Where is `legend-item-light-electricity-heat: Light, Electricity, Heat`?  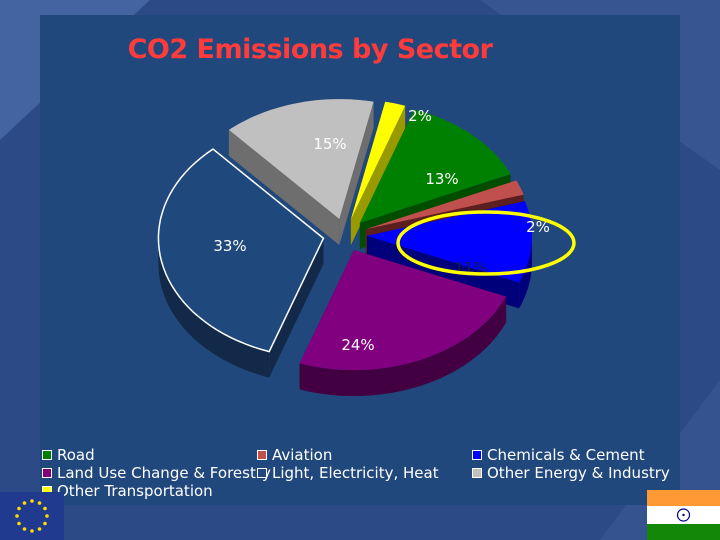
legend-item-light-electricity-heat: Light, Electricity, Heat is located at coordinates (348, 473).